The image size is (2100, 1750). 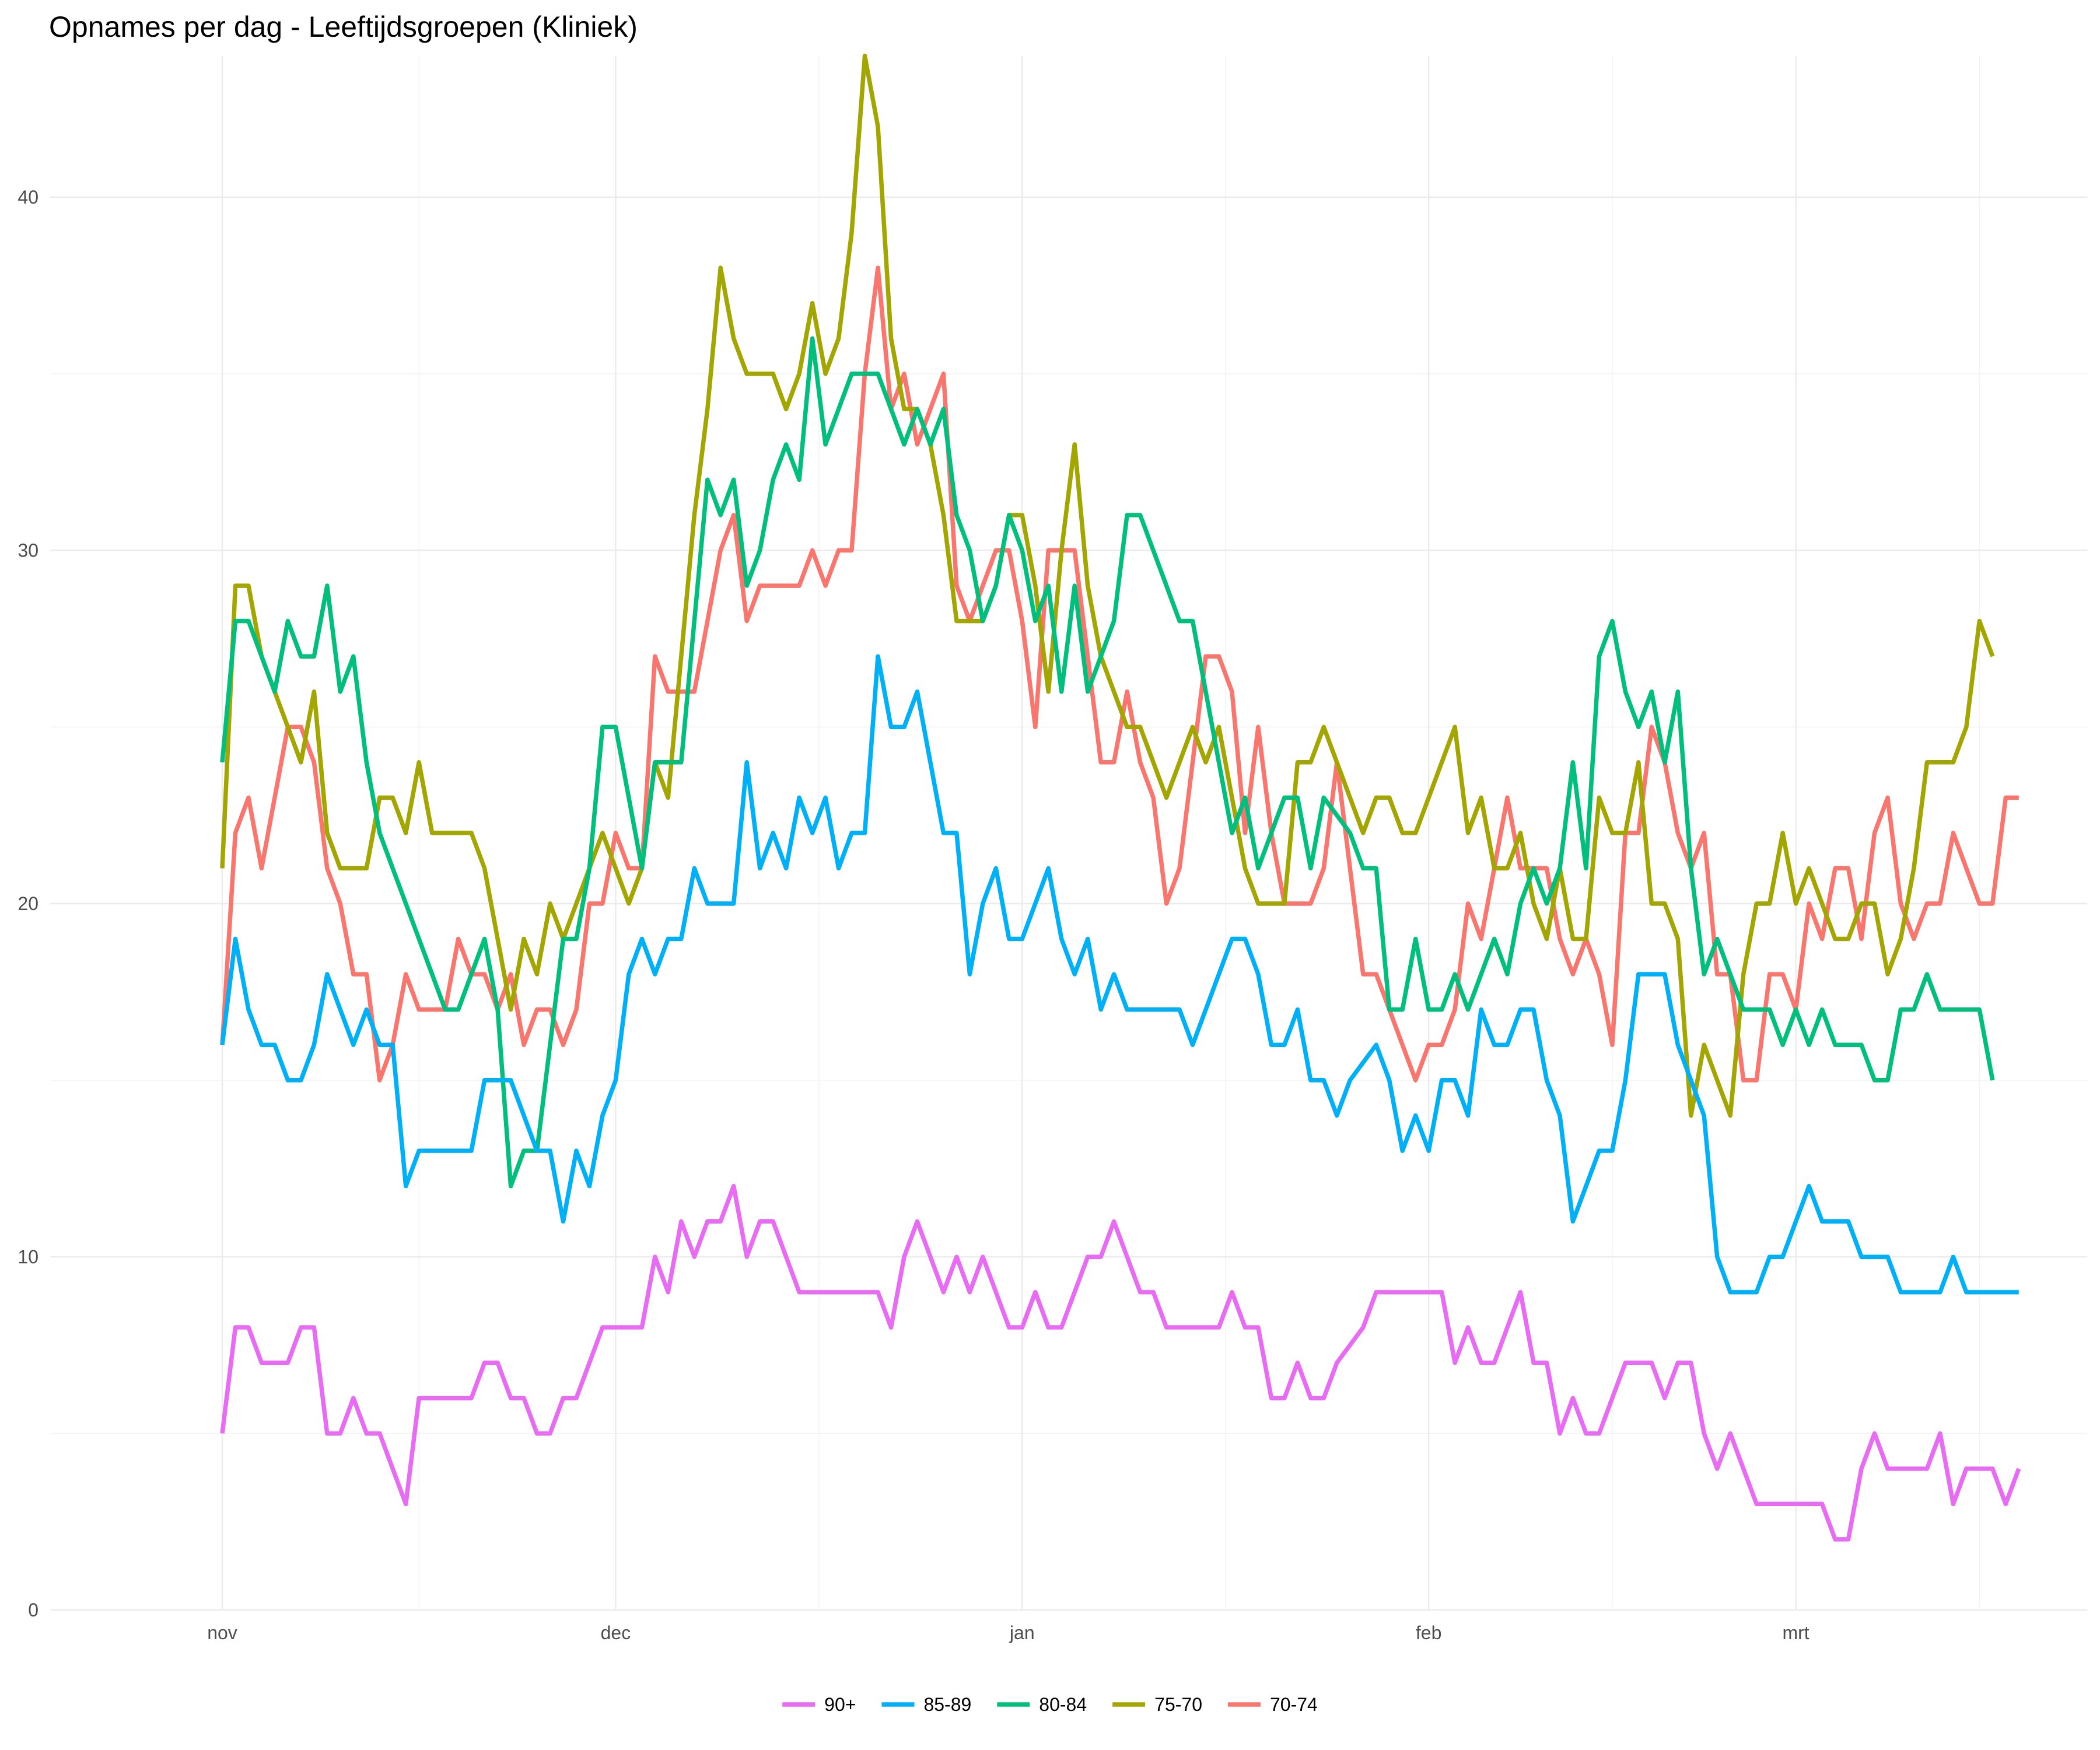 What do you see at coordinates (1022, 1632) in the screenshot?
I see `x-tick-label: jan` at bounding box center [1022, 1632].